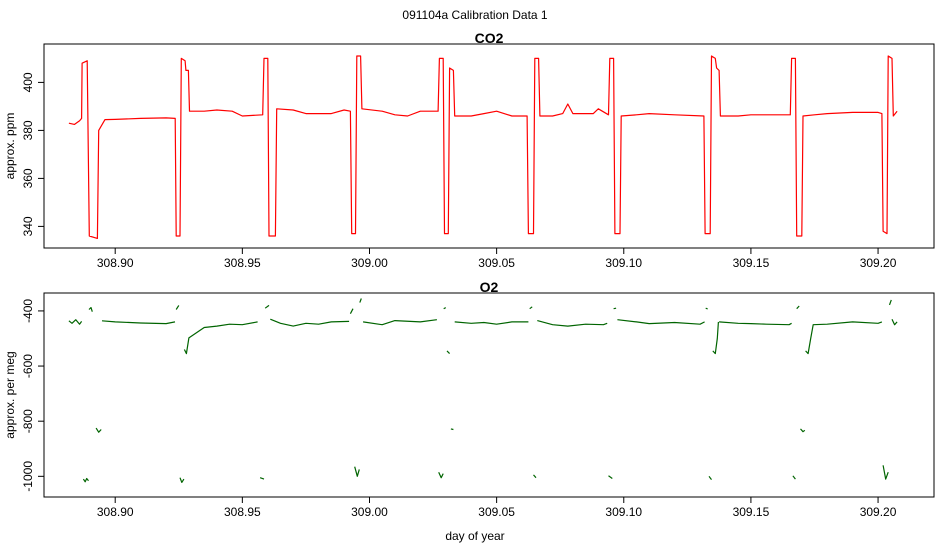 Image resolution: width=950 pixels, height=550 pixels. What do you see at coordinates (623, 512) in the screenshot?
I see `o2-xtick-label: 309.10` at bounding box center [623, 512].